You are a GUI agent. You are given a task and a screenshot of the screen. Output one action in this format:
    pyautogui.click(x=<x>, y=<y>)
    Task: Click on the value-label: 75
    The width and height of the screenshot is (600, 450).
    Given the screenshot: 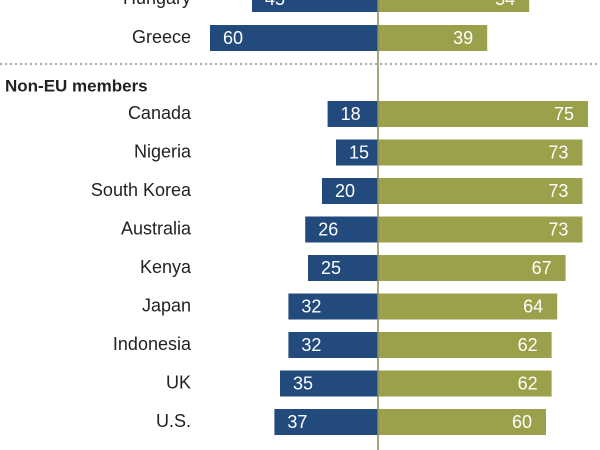 What is the action you would take?
    pyautogui.click(x=564, y=114)
    